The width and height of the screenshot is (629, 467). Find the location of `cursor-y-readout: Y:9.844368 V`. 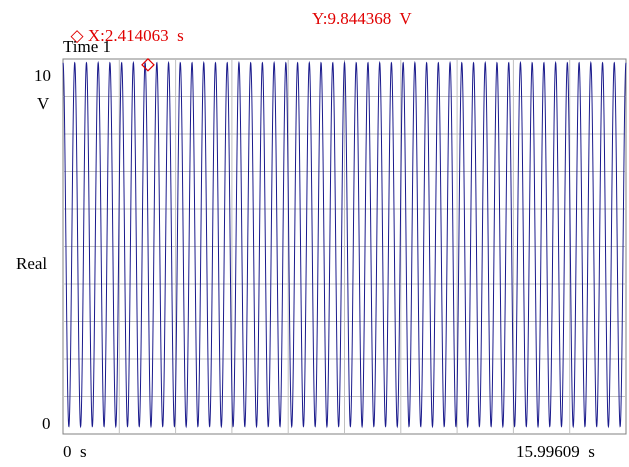

cursor-y-readout: Y:9.844368 V is located at coordinates (362, 18).